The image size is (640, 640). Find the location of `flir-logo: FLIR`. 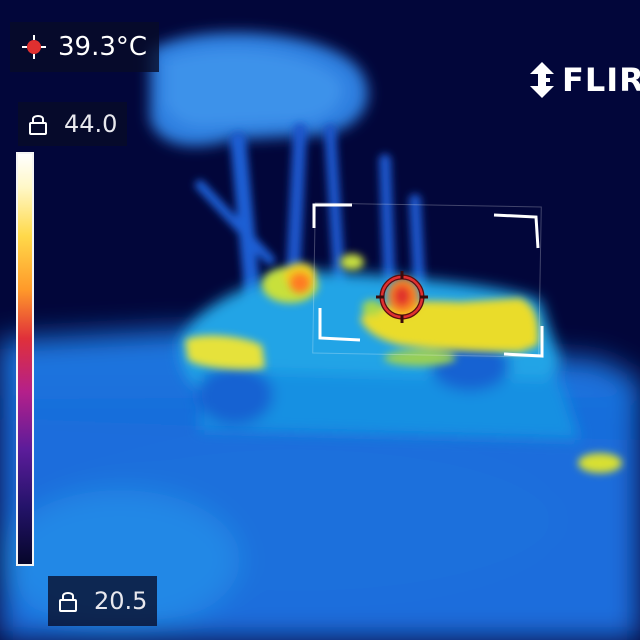

flir-logo: FLIR is located at coordinates (583, 80).